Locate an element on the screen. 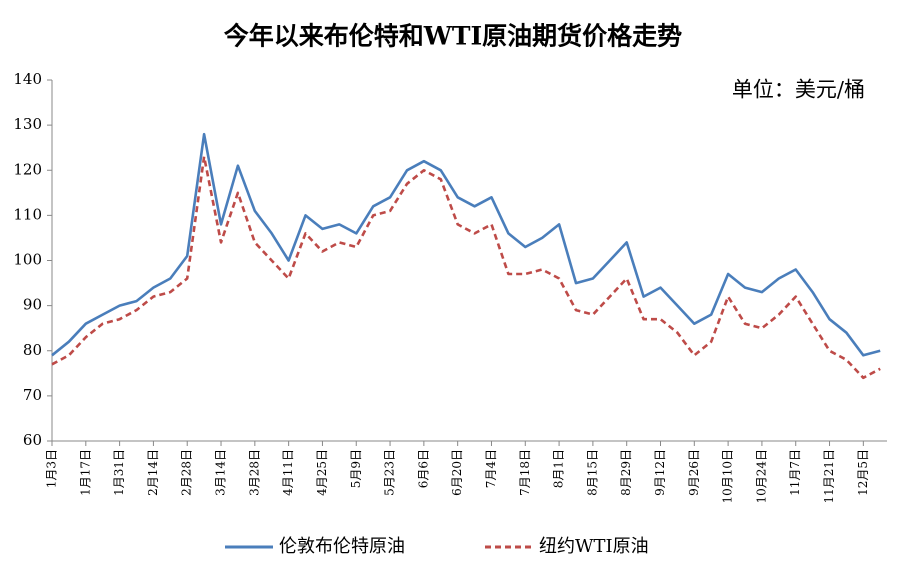  y-tick-label: 60 is located at coordinates (32, 440).